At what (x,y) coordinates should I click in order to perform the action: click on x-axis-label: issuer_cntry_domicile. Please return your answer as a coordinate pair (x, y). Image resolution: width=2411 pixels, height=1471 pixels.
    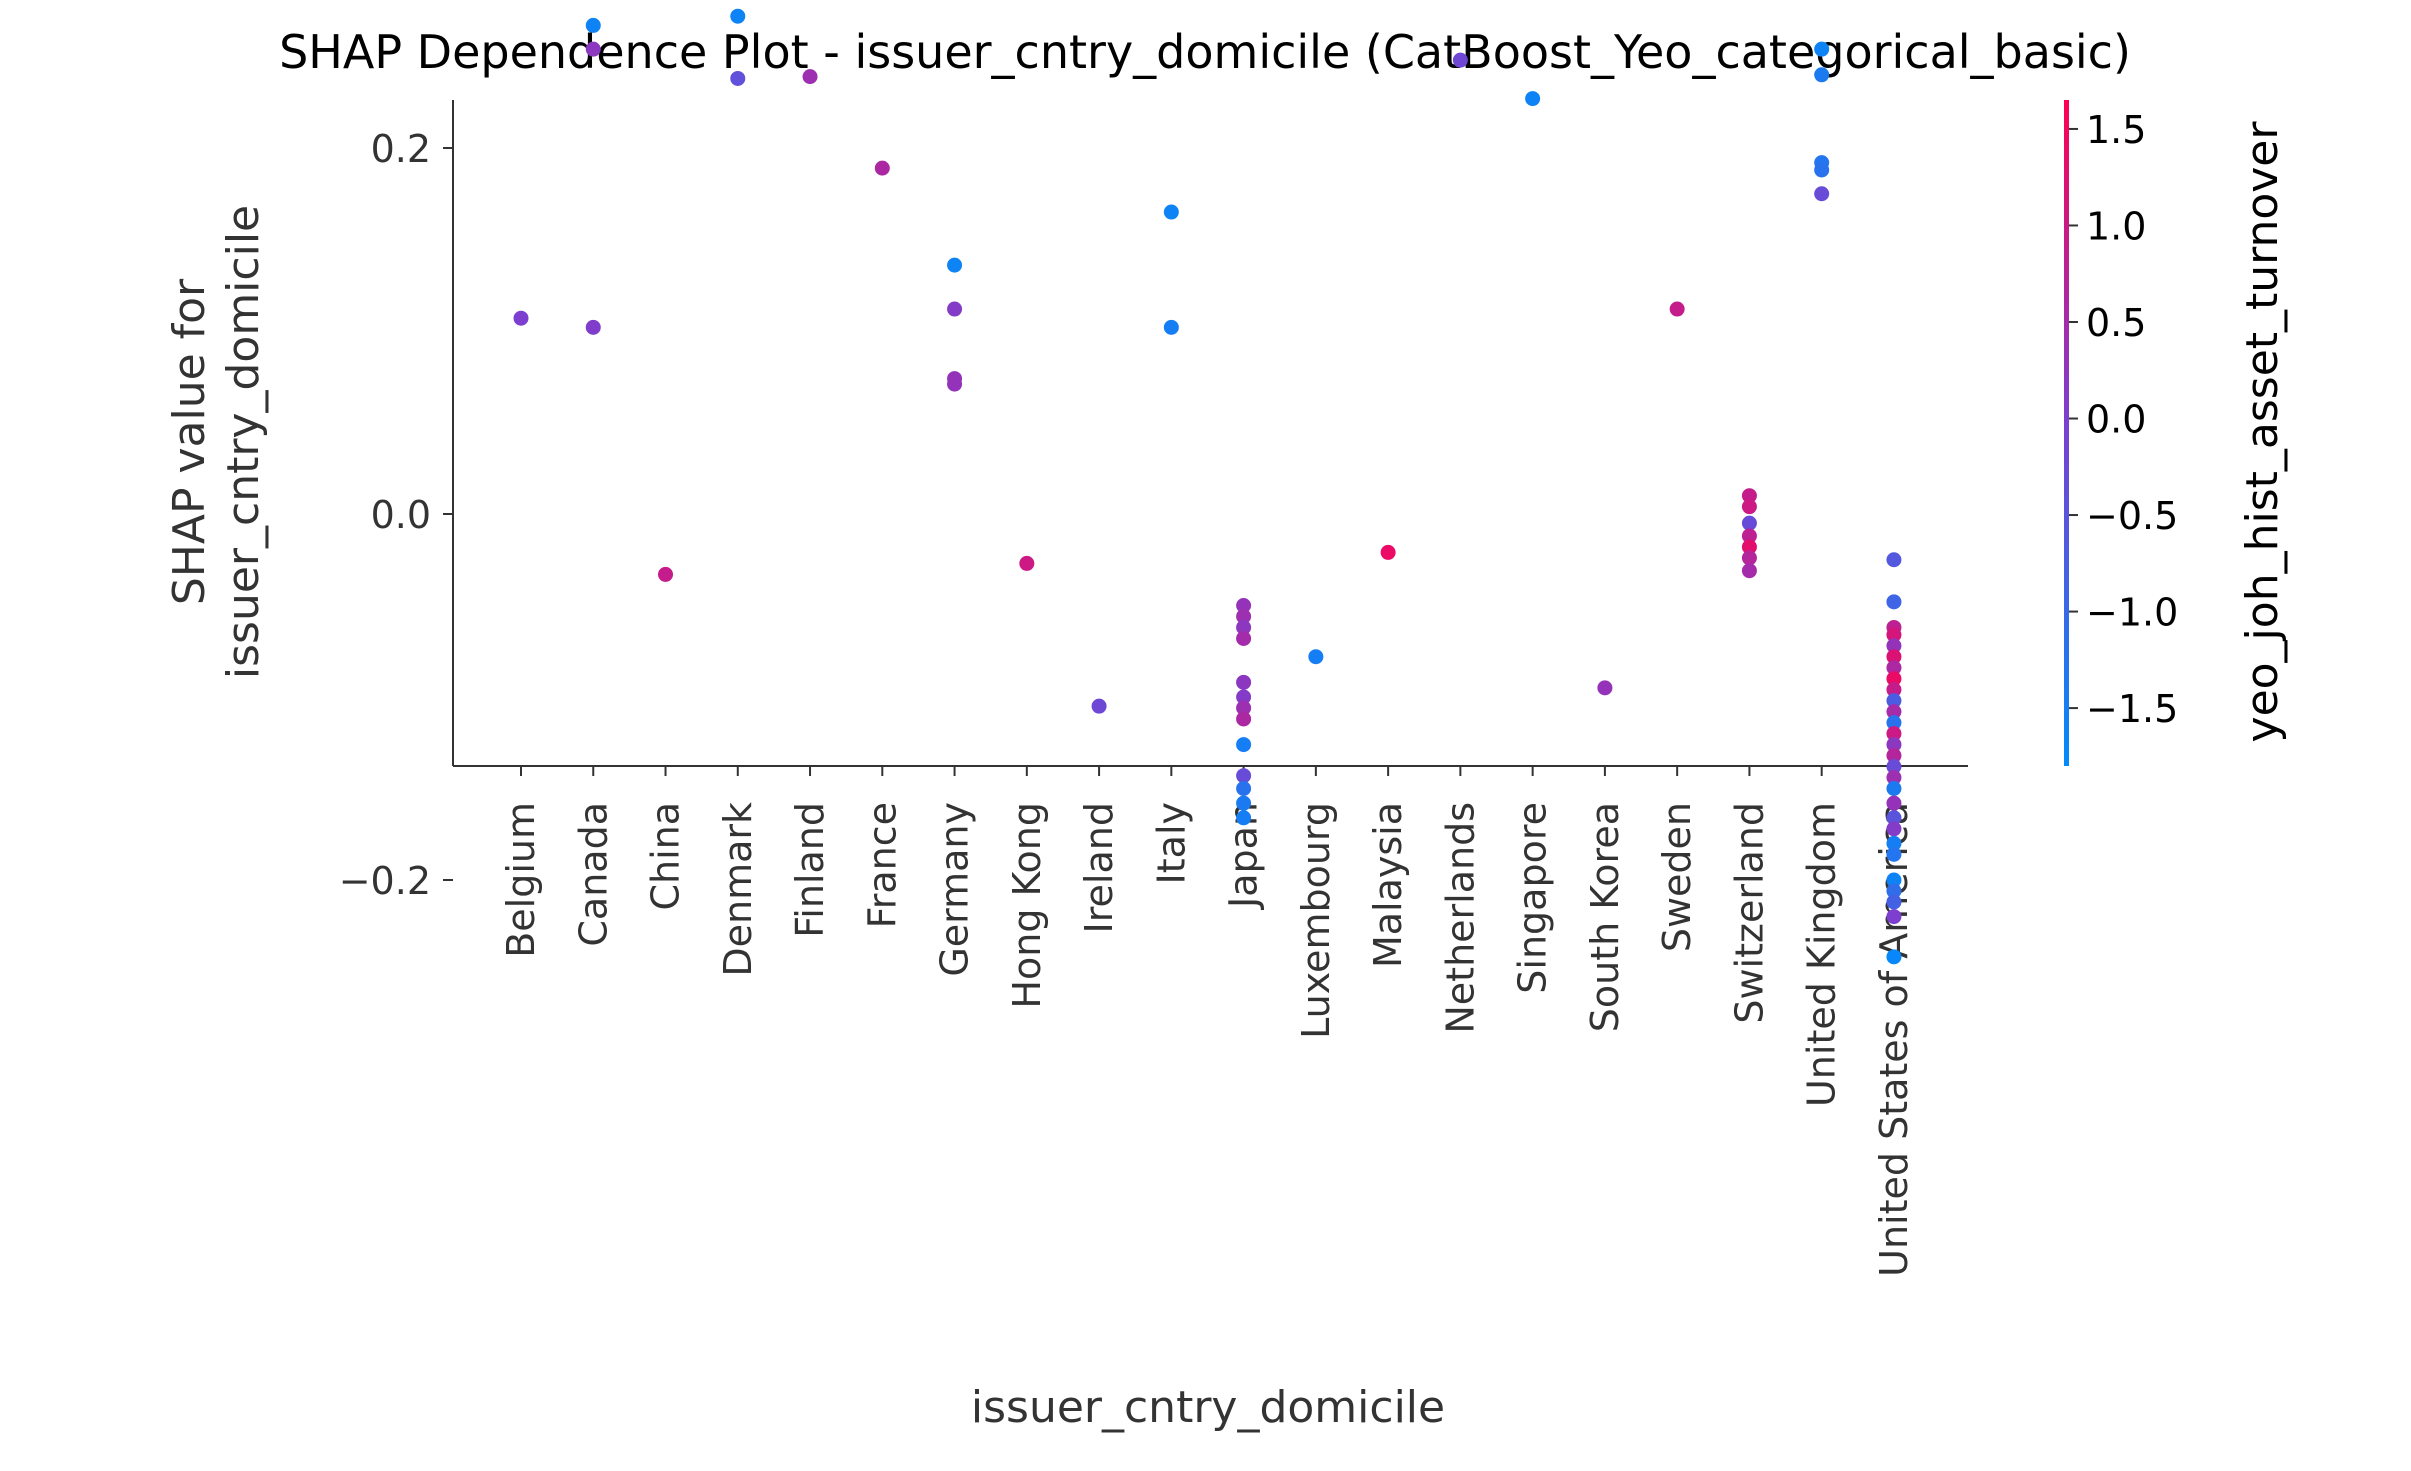
    Looking at the image, I should click on (1208, 1407).